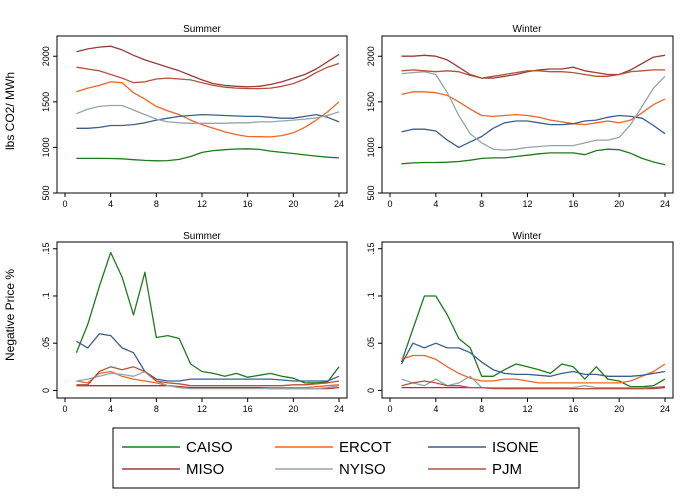  What do you see at coordinates (10, 111) in the screenshot?
I see `y-axis-label: lbs CO2/ MWh` at bounding box center [10, 111].